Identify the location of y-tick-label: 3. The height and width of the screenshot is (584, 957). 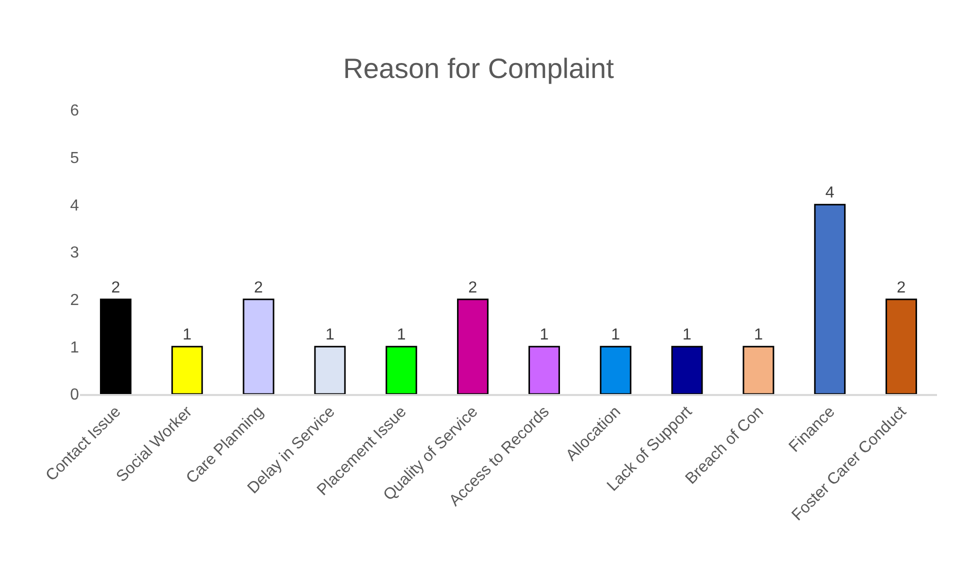
(75, 253).